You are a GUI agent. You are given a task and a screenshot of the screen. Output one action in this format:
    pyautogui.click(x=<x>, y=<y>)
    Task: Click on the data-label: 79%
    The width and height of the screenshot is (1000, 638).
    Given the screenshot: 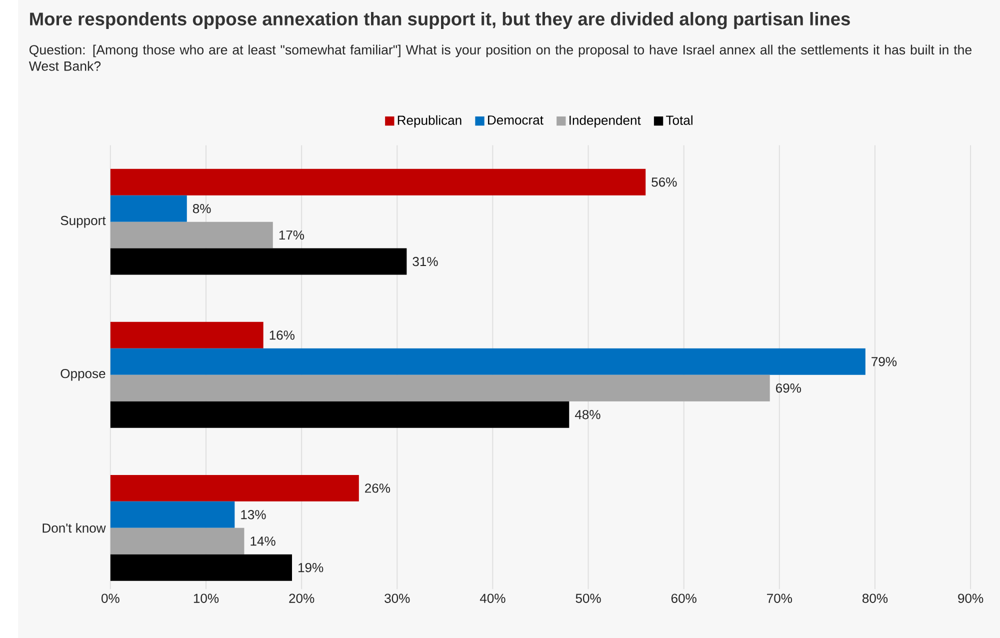 What is the action you would take?
    pyautogui.click(x=884, y=361)
    